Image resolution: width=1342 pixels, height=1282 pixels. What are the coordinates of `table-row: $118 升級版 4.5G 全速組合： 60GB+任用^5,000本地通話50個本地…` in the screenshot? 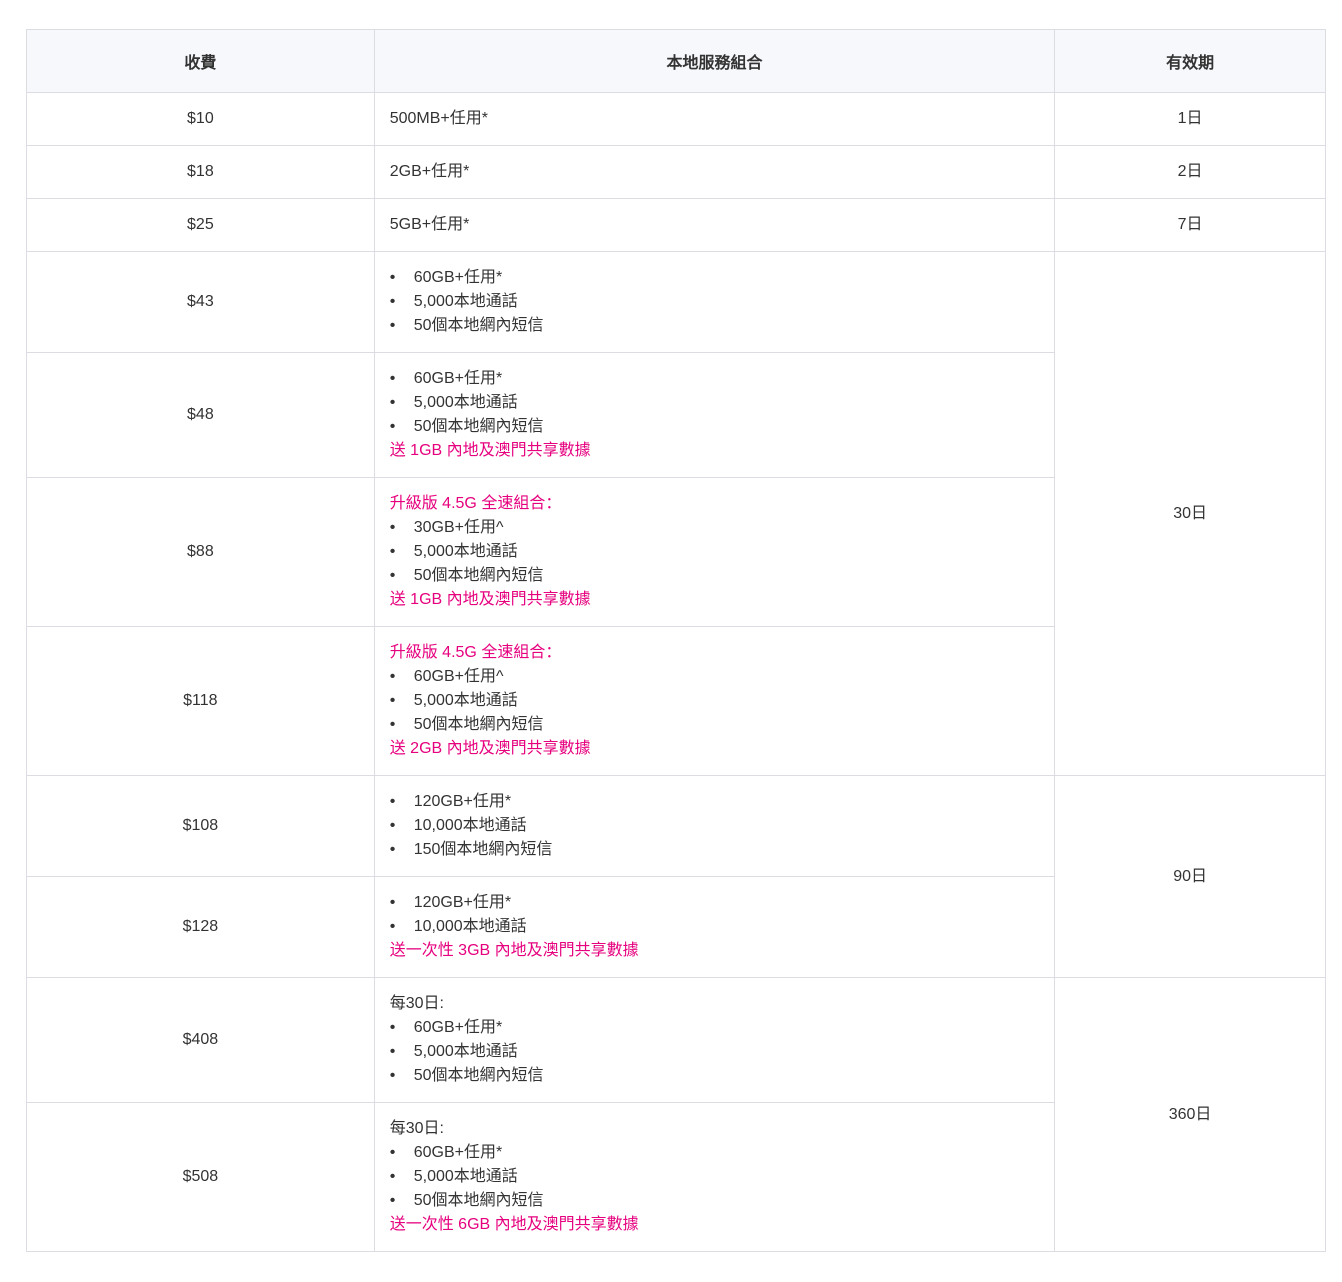 It's located at (676, 701).